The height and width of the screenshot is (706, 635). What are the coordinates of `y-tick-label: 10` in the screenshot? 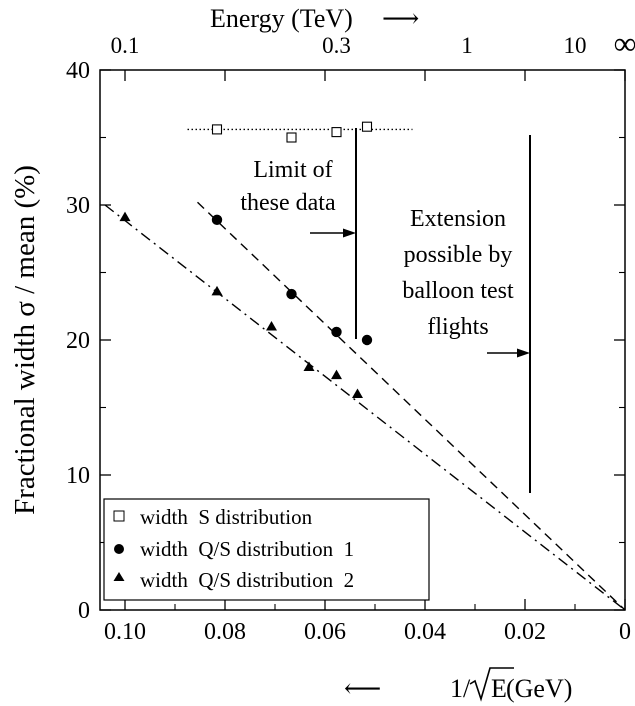 It's located at (78, 476).